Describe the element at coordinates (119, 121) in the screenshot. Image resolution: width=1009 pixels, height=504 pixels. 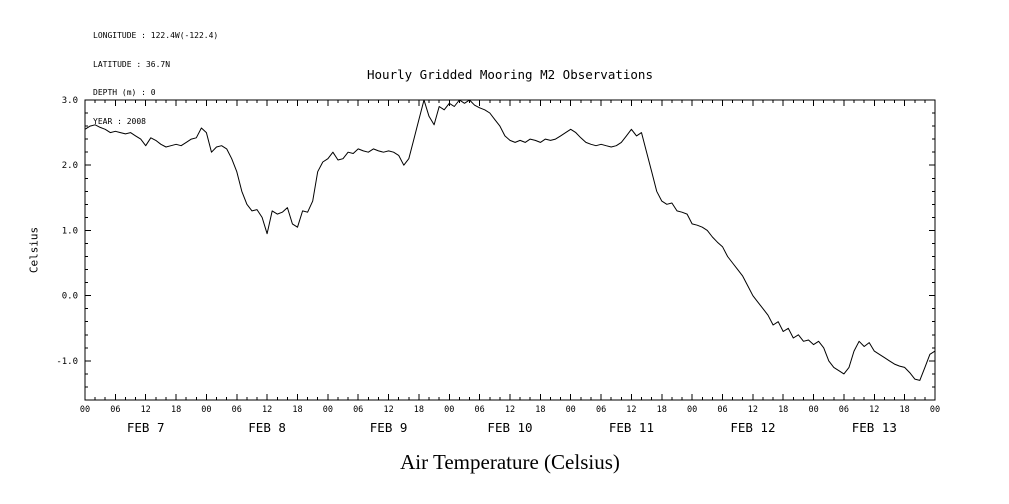
I see `metadata-year: YEAR : 2008` at that location.